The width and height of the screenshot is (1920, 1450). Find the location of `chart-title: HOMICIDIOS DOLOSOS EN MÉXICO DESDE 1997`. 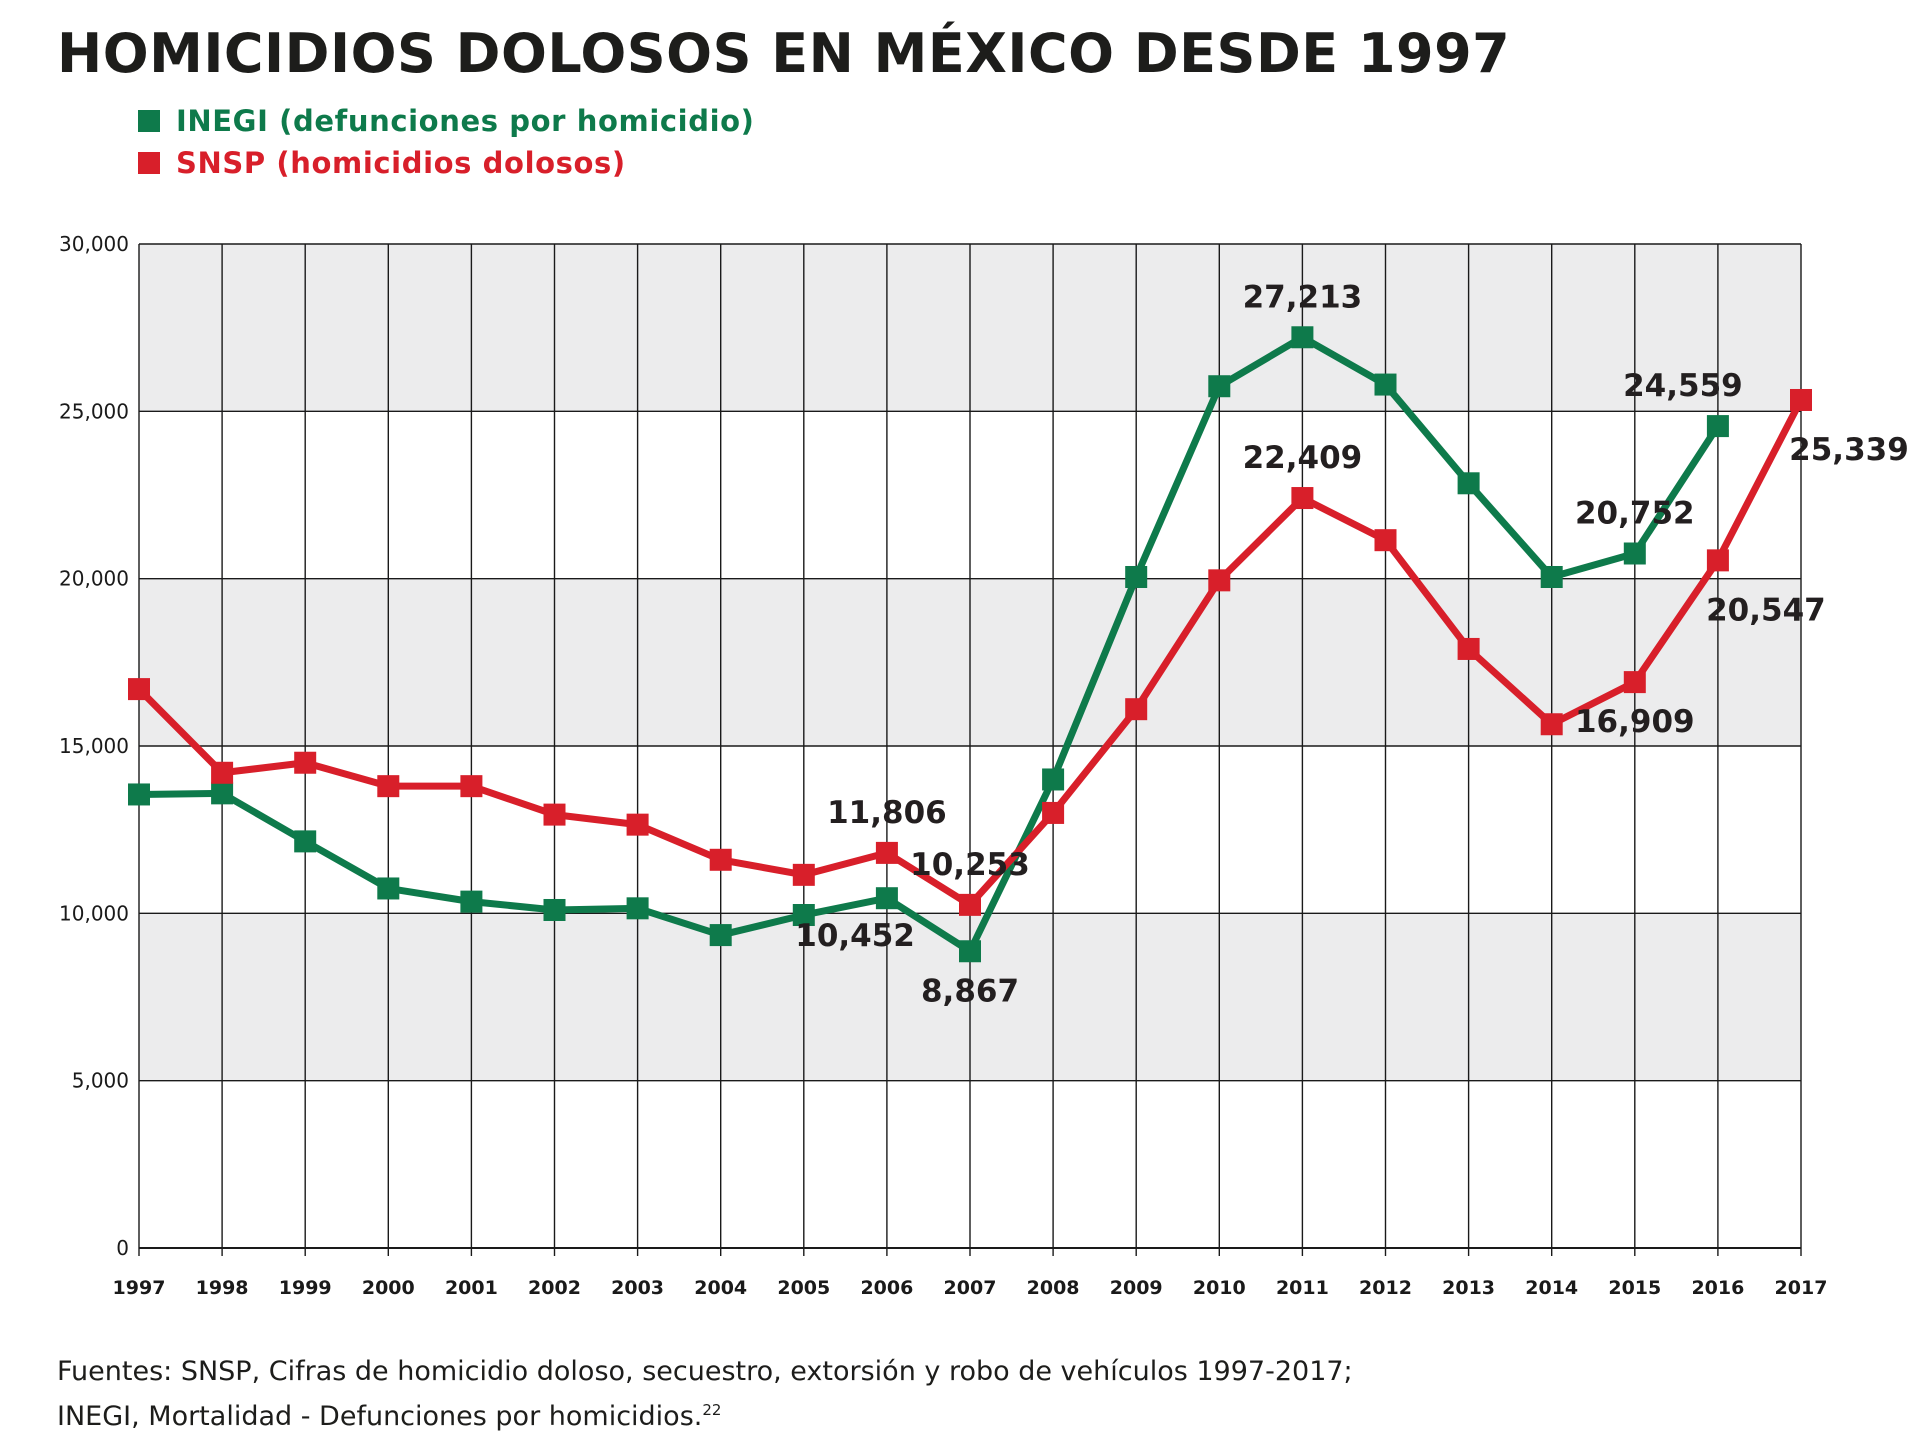

chart-title: HOMICIDIOS DOLOSOS EN MÉXICO DESDE 1997 is located at coordinates (784, 53).